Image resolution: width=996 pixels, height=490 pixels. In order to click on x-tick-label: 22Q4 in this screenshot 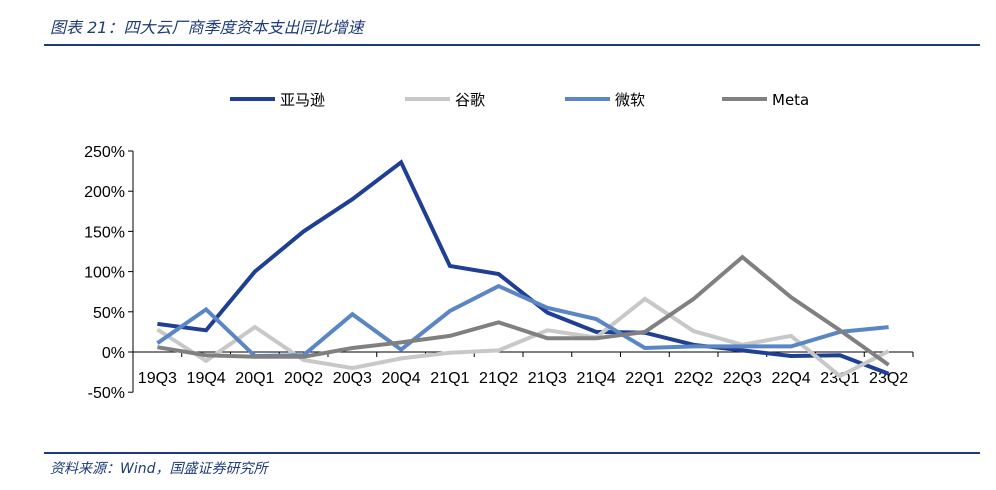, I will do `click(791, 378)`.